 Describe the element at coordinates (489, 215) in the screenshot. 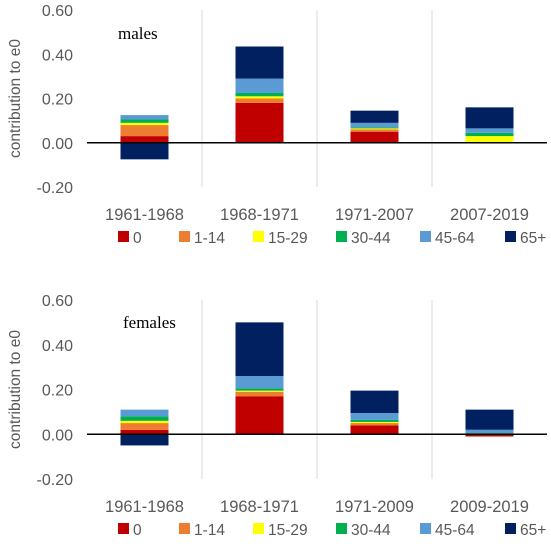

I see `category-label: 2007-2019` at that location.